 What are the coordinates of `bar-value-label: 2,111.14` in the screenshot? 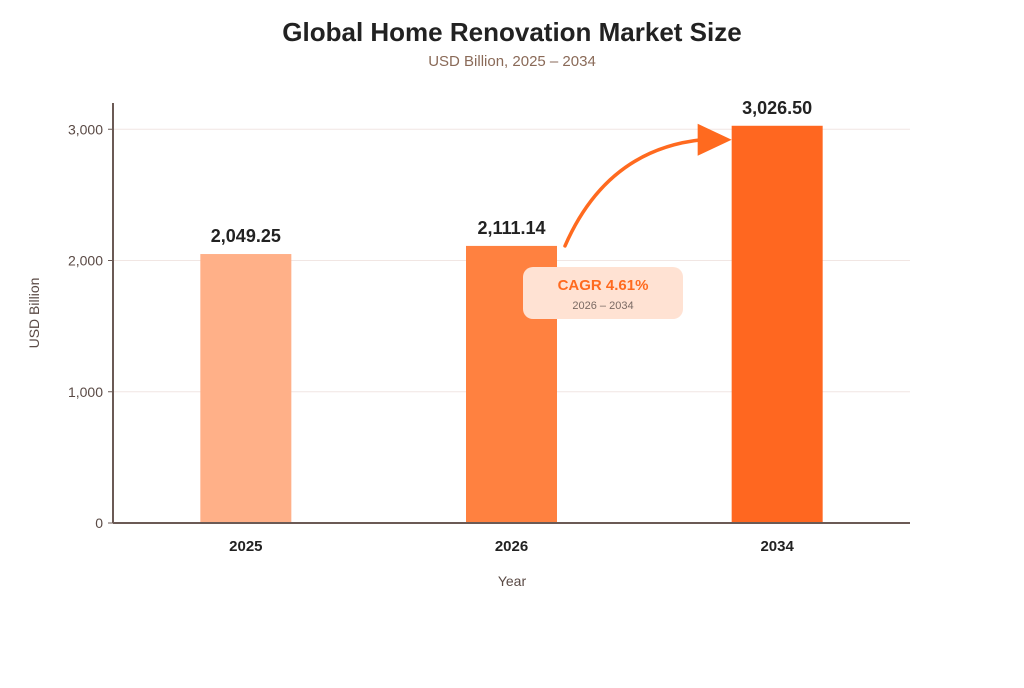 It's located at (511, 228).